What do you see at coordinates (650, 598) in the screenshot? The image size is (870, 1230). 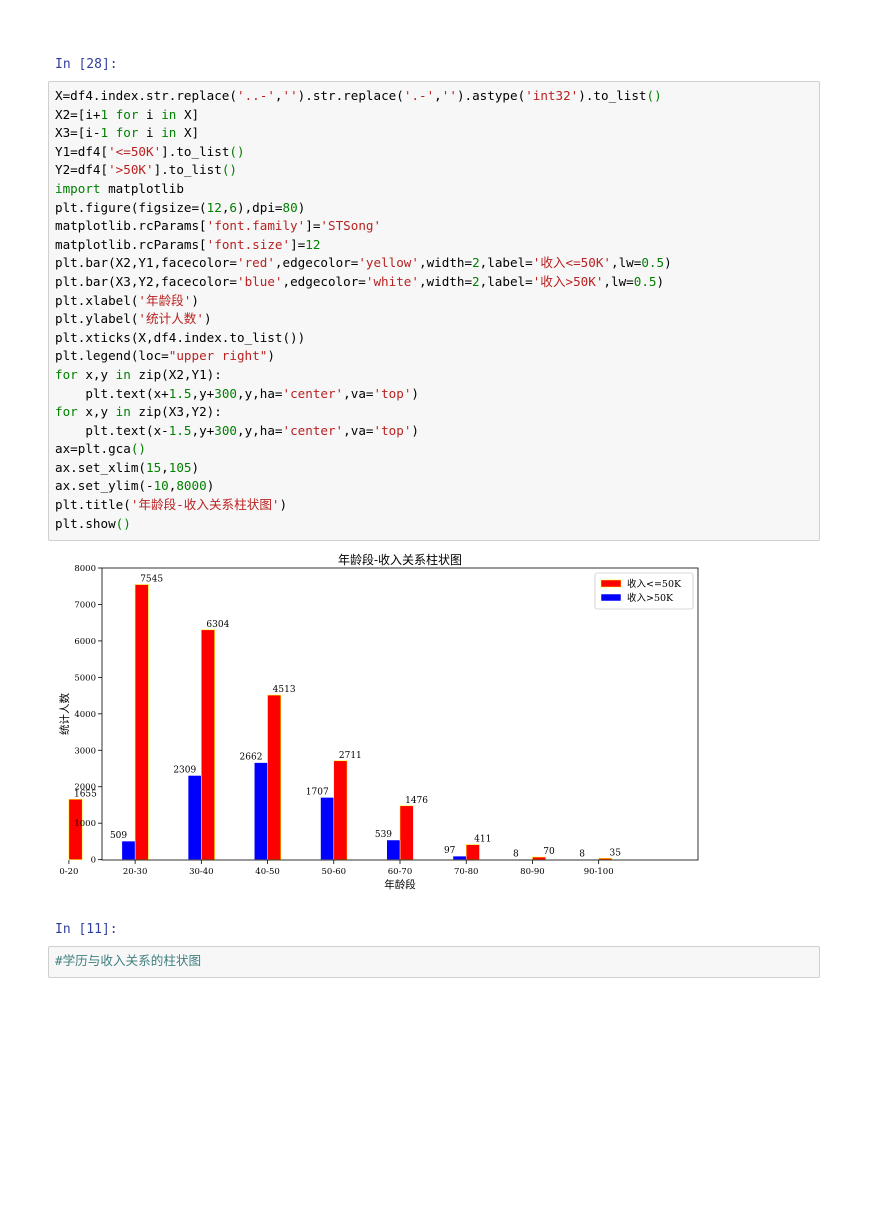 I see `legend-label: 收入>50K` at bounding box center [650, 598].